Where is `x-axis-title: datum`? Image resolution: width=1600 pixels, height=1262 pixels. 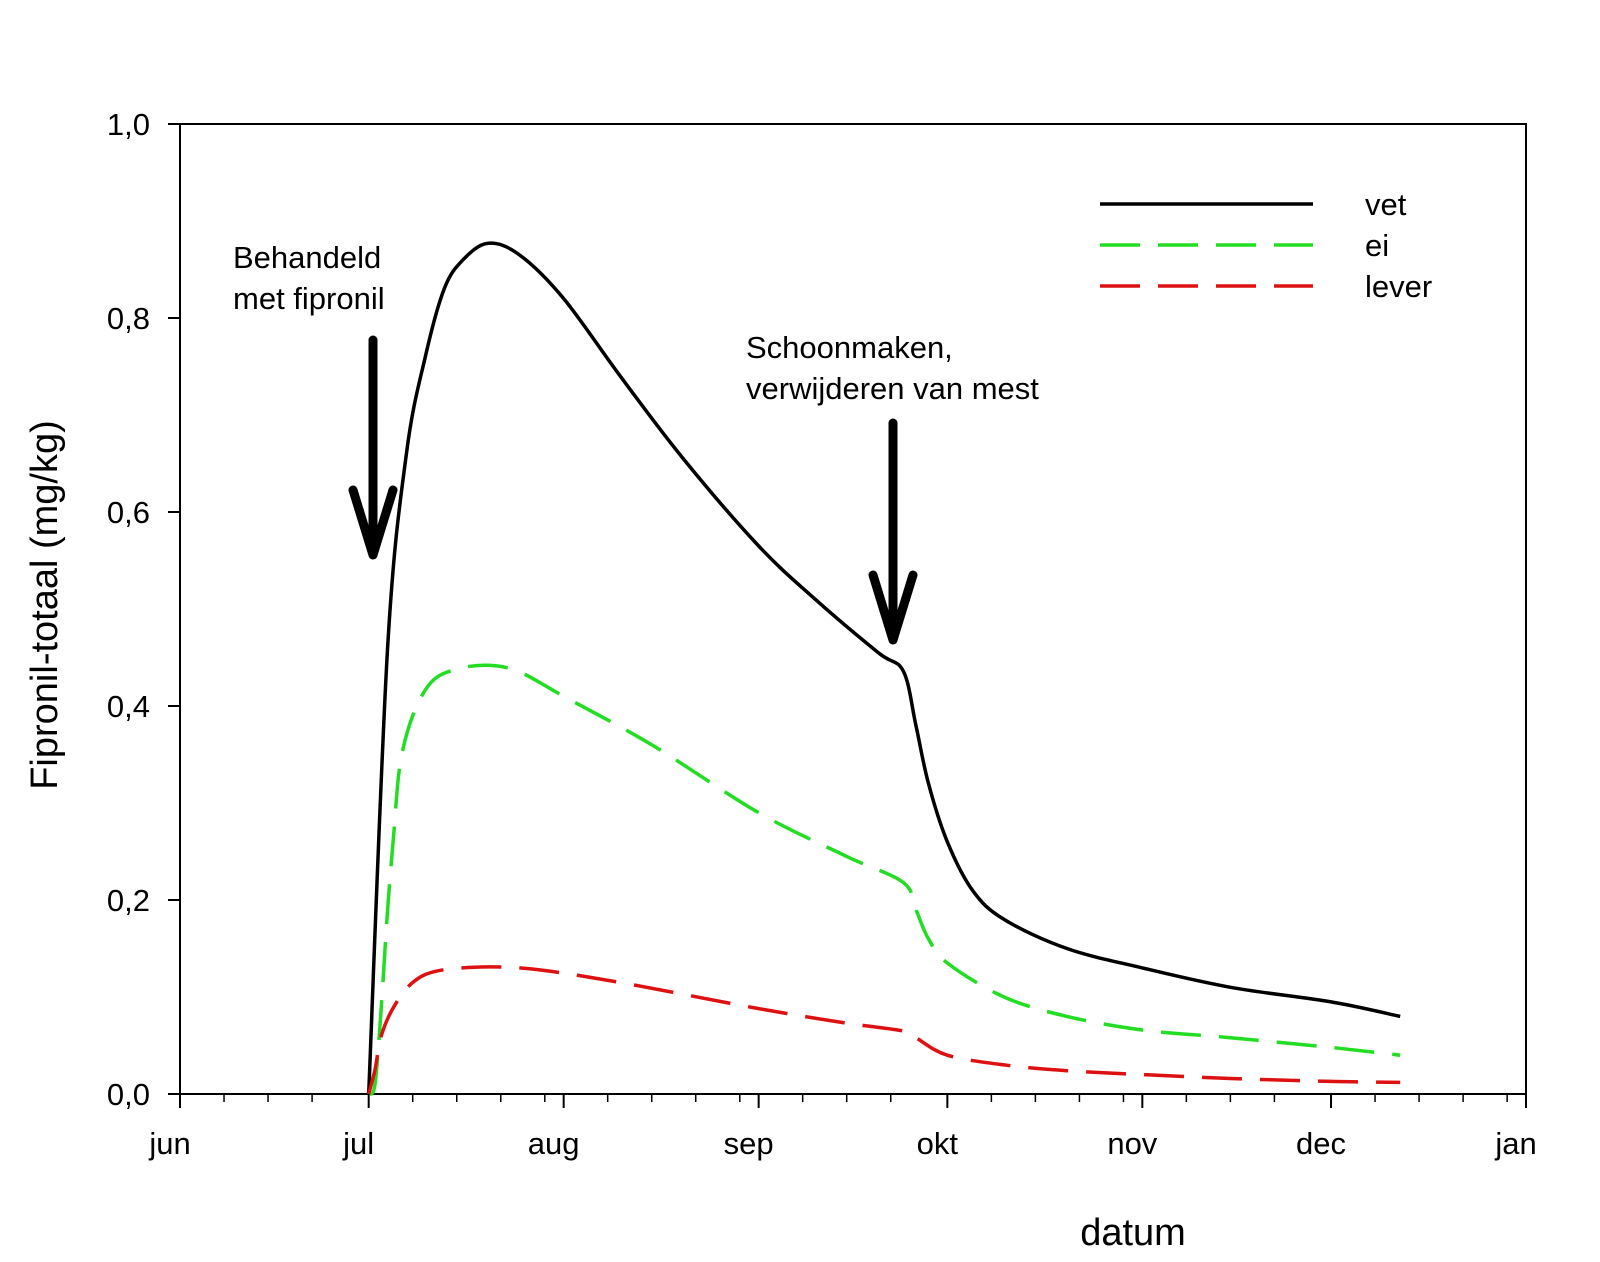
x-axis-title: datum is located at coordinates (1133, 1233).